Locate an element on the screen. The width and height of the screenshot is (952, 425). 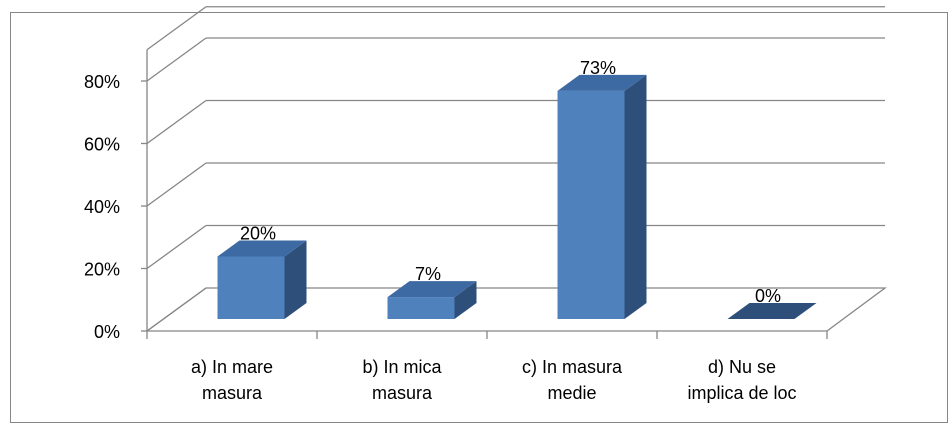
category-label: b) In mica masura is located at coordinates (402, 380).